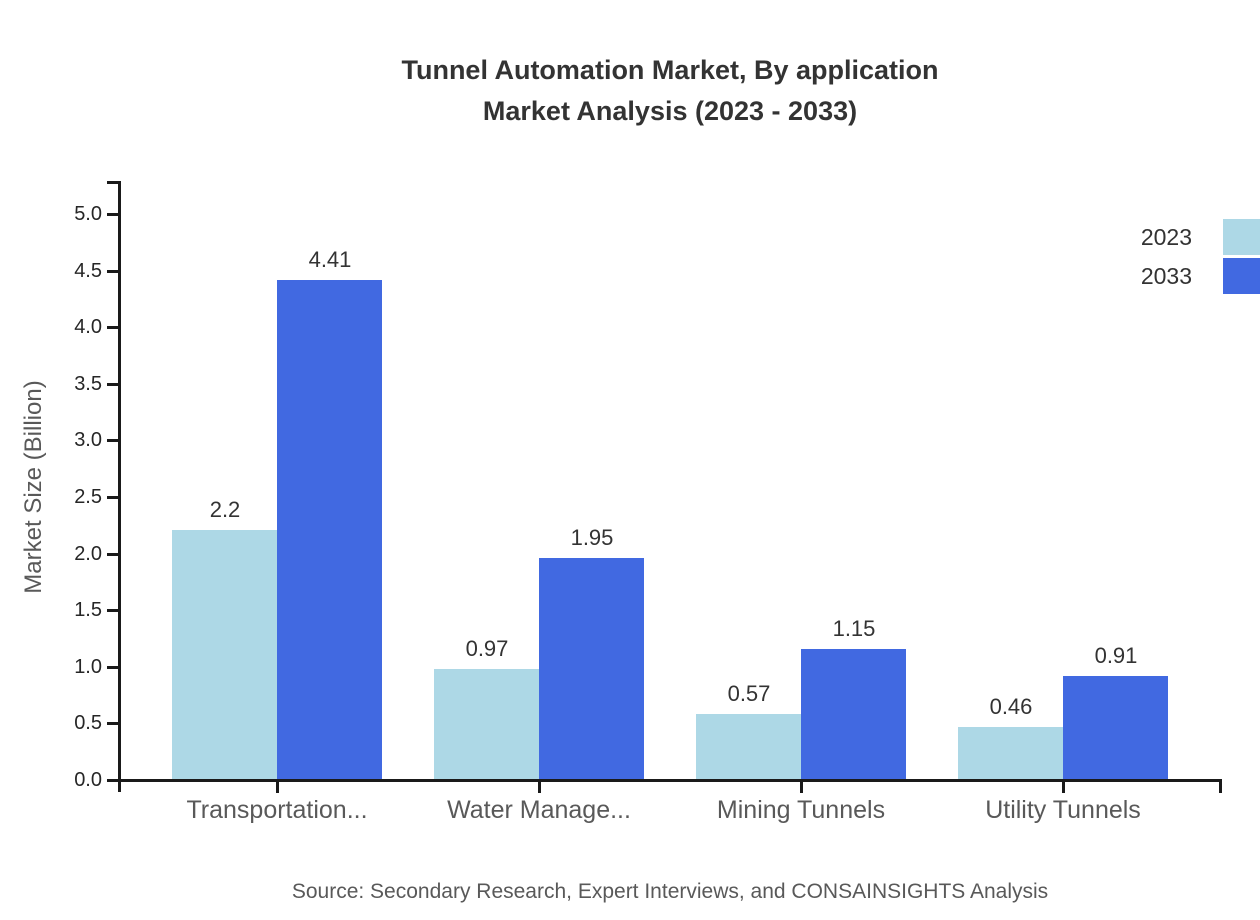 This screenshot has height=920, width=1260. What do you see at coordinates (854, 628) in the screenshot?
I see `bar-value-label: 1.15` at bounding box center [854, 628].